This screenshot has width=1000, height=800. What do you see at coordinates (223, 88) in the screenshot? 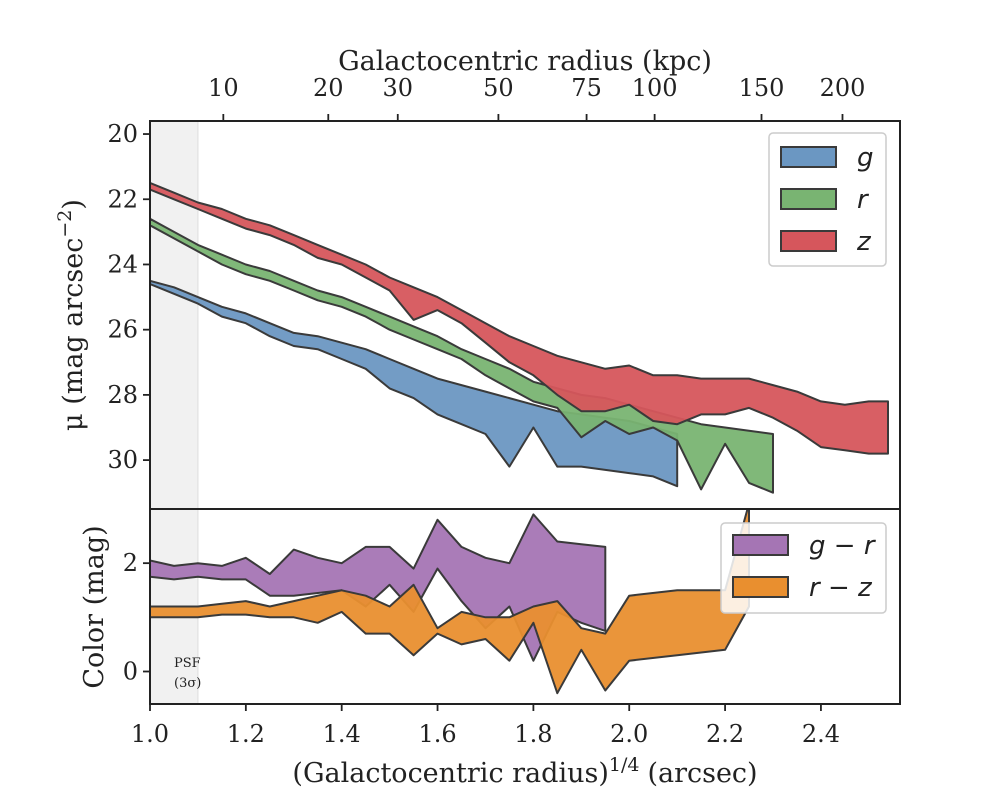
I see `top-x-tick-label: 10` at bounding box center [223, 88].